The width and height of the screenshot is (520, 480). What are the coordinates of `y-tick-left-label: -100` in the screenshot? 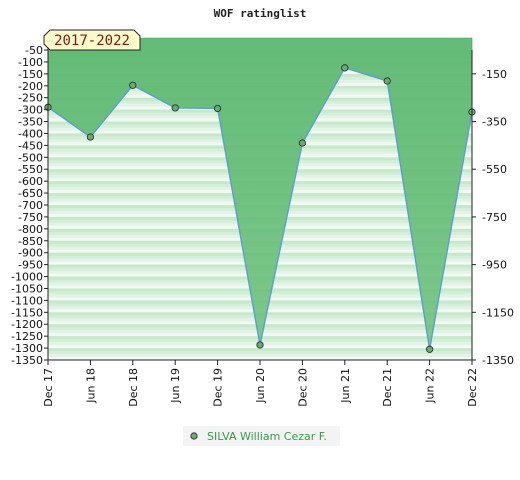 It's located at (30, 62).